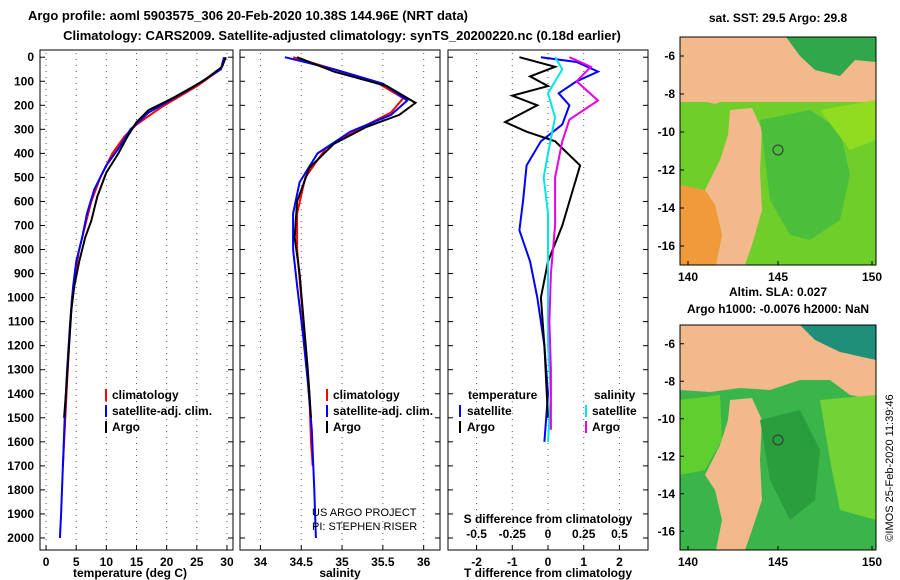 Image resolution: width=900 pixels, height=580 pixels. What do you see at coordinates (24, 201) in the screenshot?
I see `depth-tick-label: 600` at bounding box center [24, 201].